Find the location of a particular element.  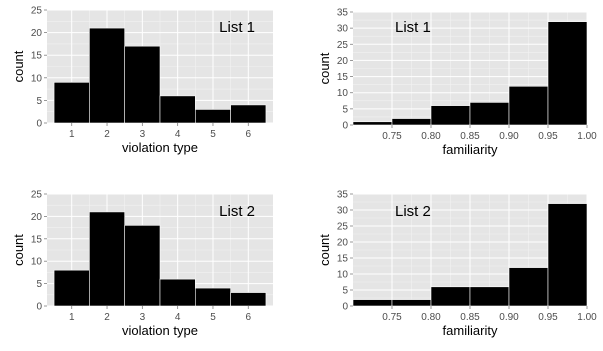

panel-title: List 2 is located at coordinates (237, 211).